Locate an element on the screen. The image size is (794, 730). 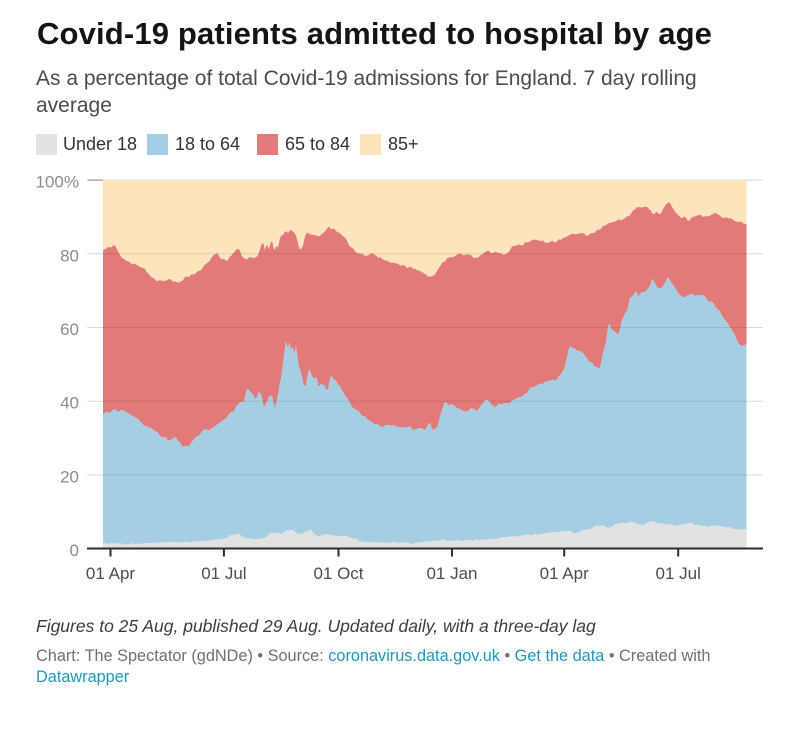
svg-text: 20 is located at coordinates (69, 476).